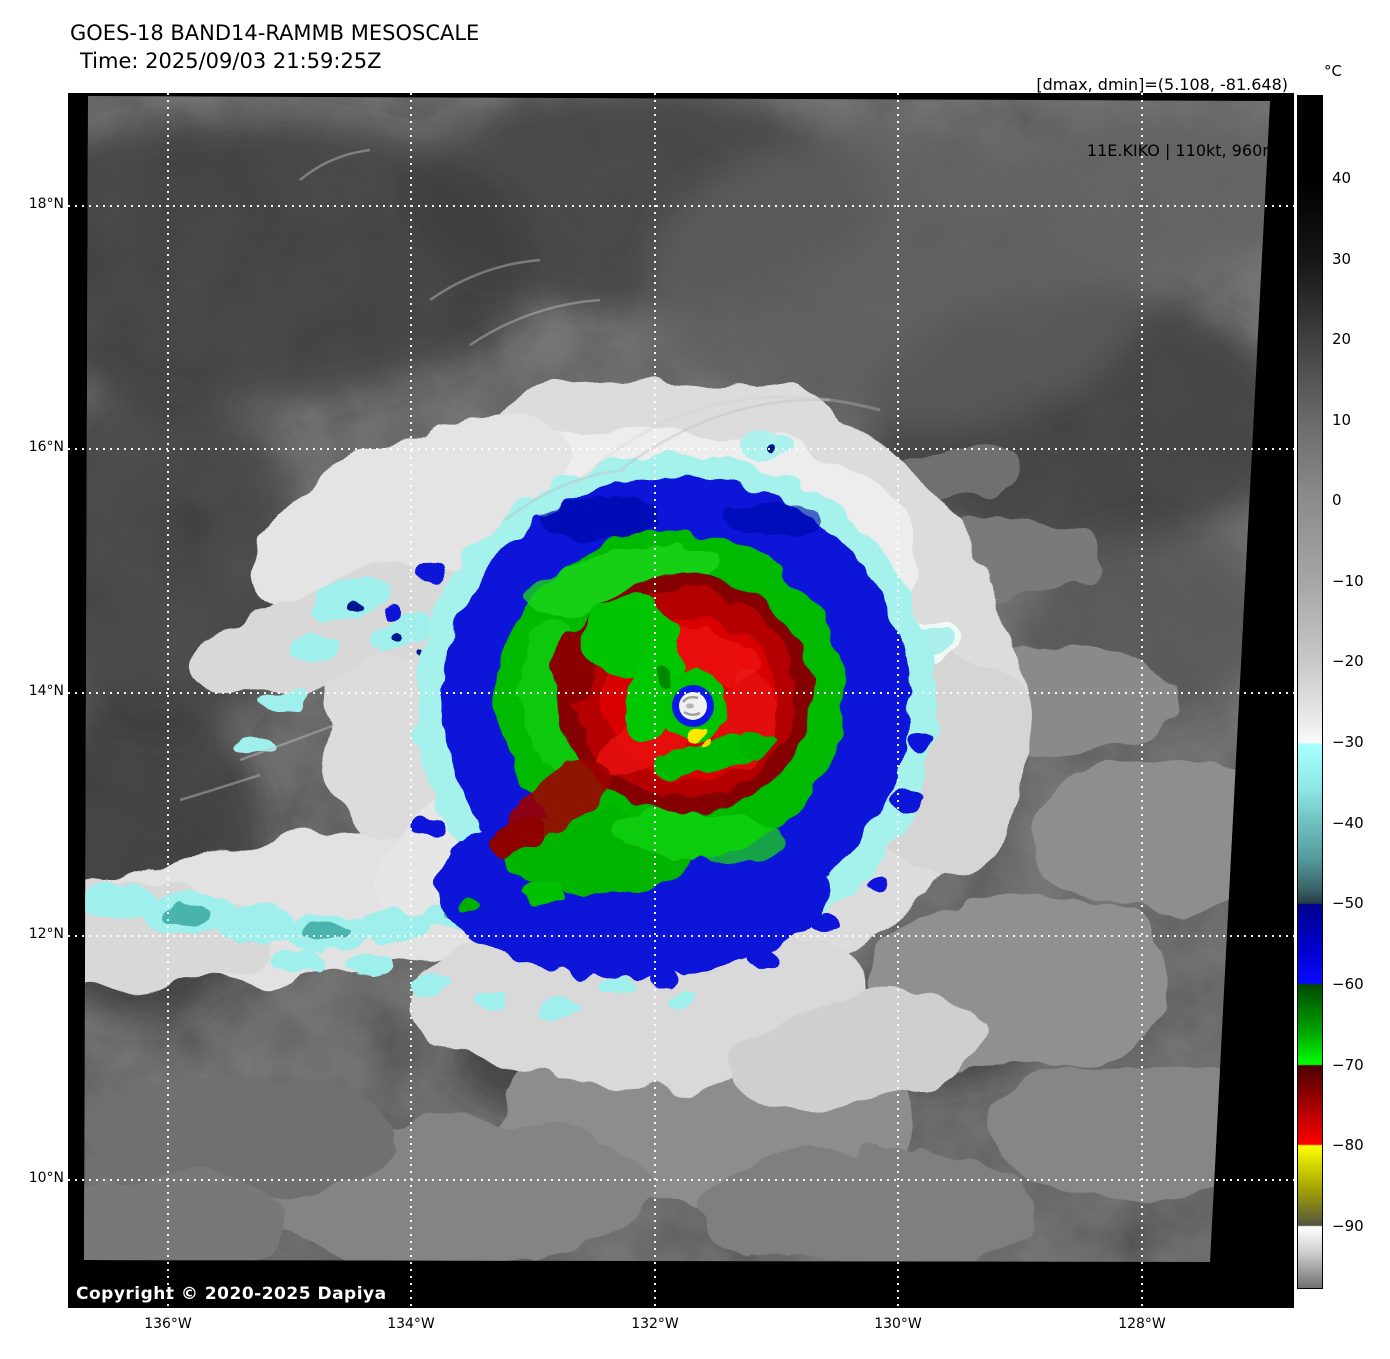 The height and width of the screenshot is (1359, 1390). I want to click on colorbar-tick: 0, so click(1337, 500).